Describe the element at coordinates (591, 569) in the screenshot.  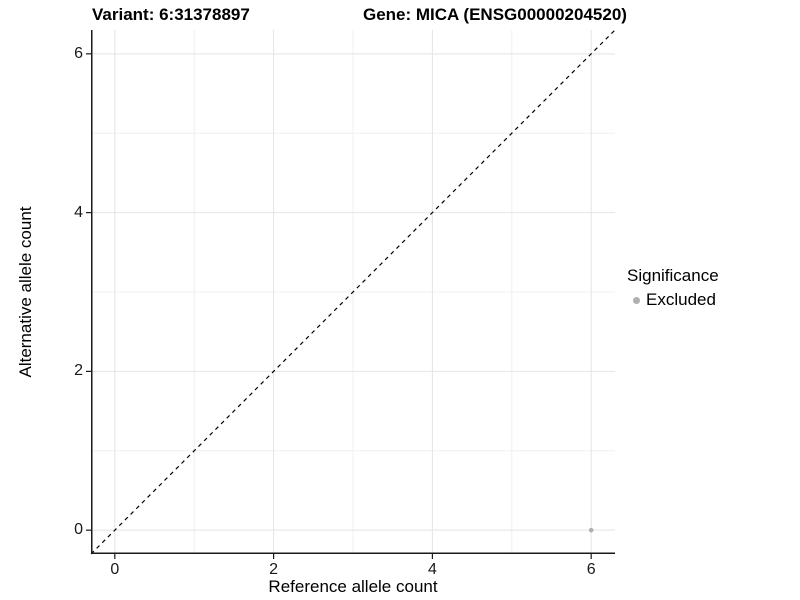
I see `x-tick-label: 6` at that location.